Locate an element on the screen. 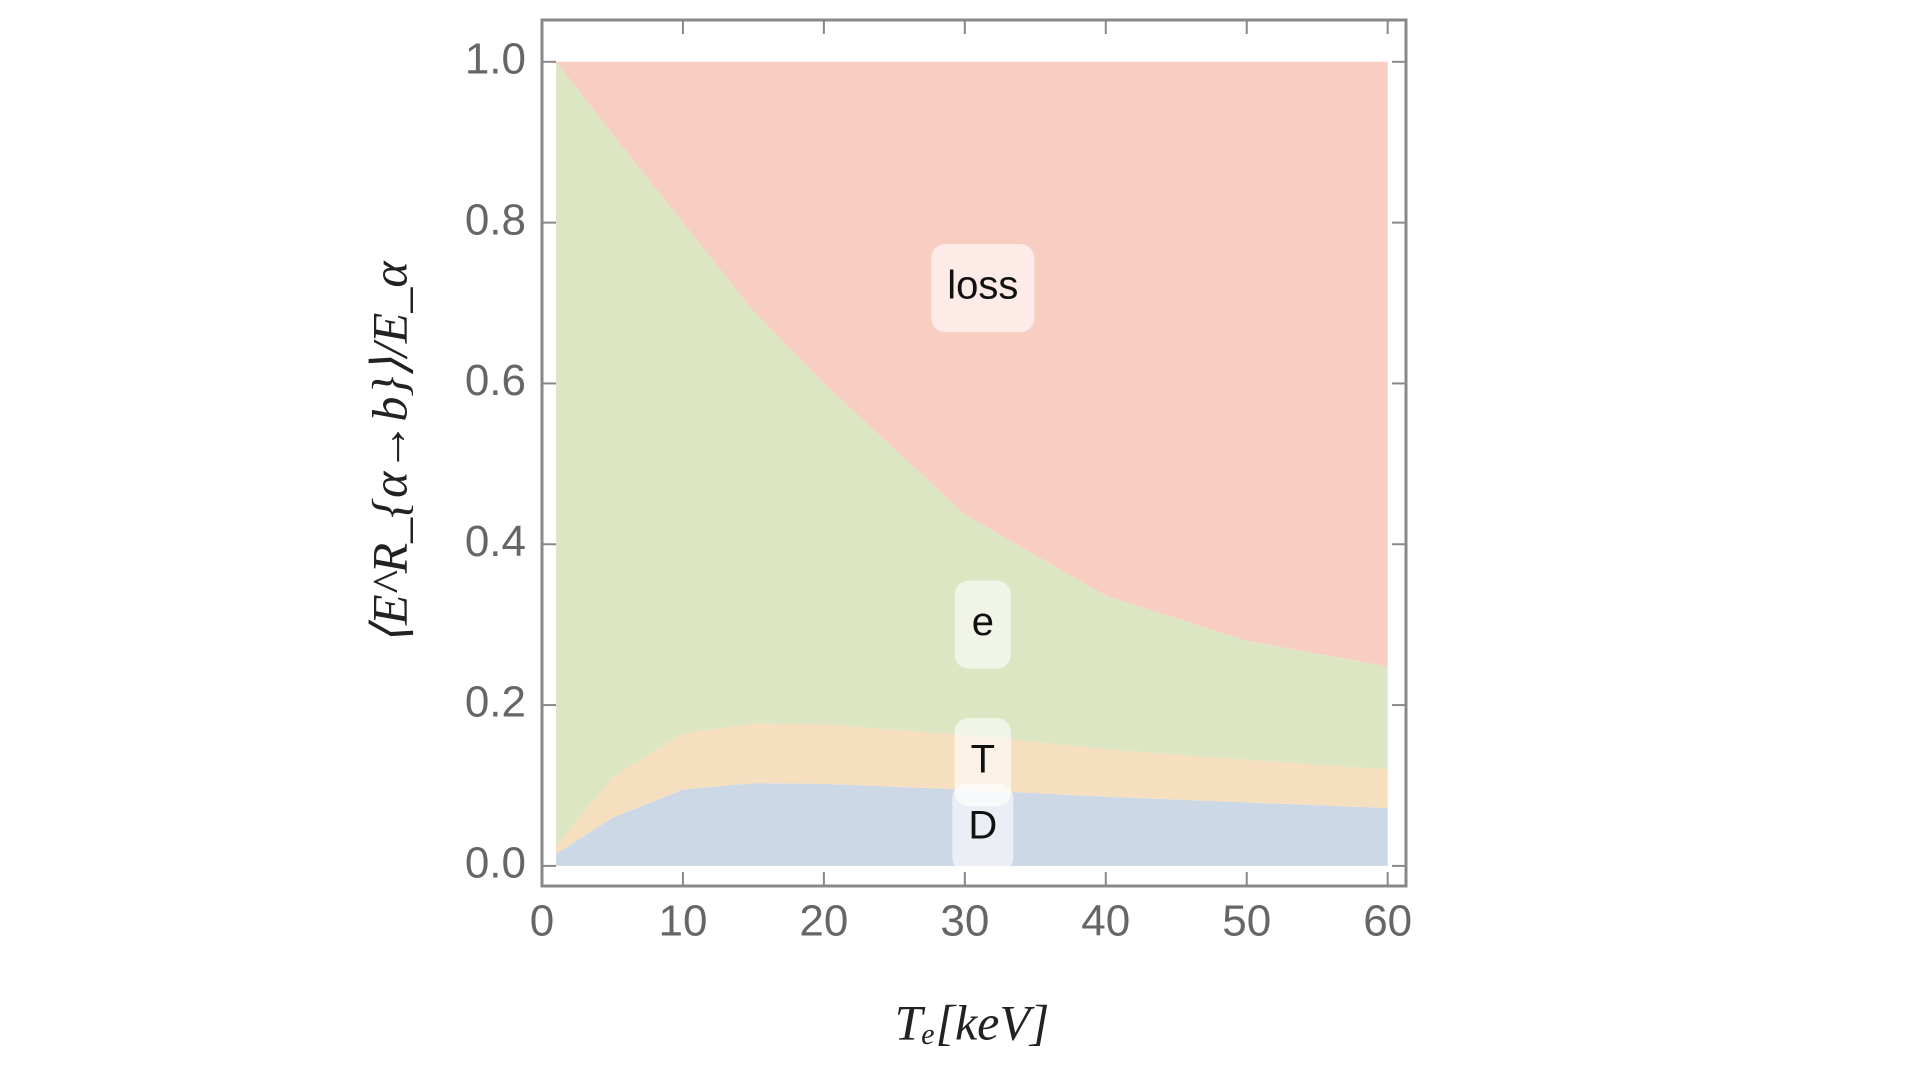  segment-label: T is located at coordinates (983, 760).